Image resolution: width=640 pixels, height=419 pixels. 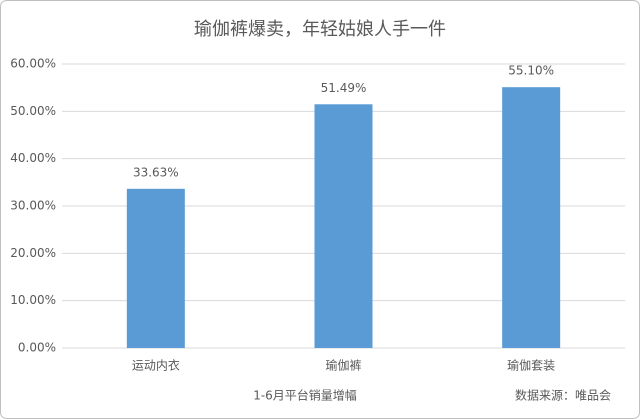 What do you see at coordinates (563, 395) in the screenshot?
I see `source-note: 数据来源：唯品会` at bounding box center [563, 395].